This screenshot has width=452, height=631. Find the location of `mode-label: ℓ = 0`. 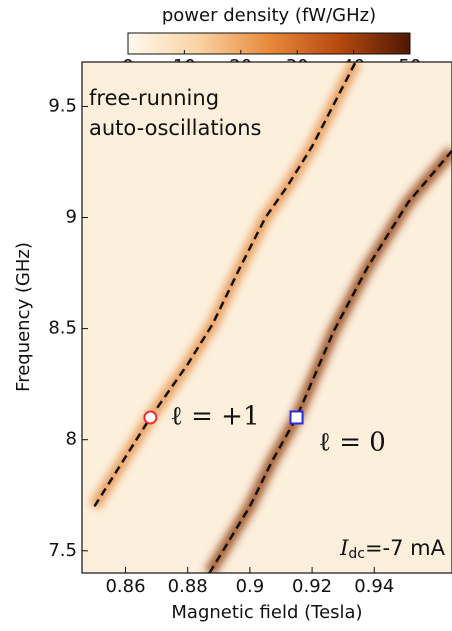

mode-label: ℓ = 0 is located at coordinates (352, 442).